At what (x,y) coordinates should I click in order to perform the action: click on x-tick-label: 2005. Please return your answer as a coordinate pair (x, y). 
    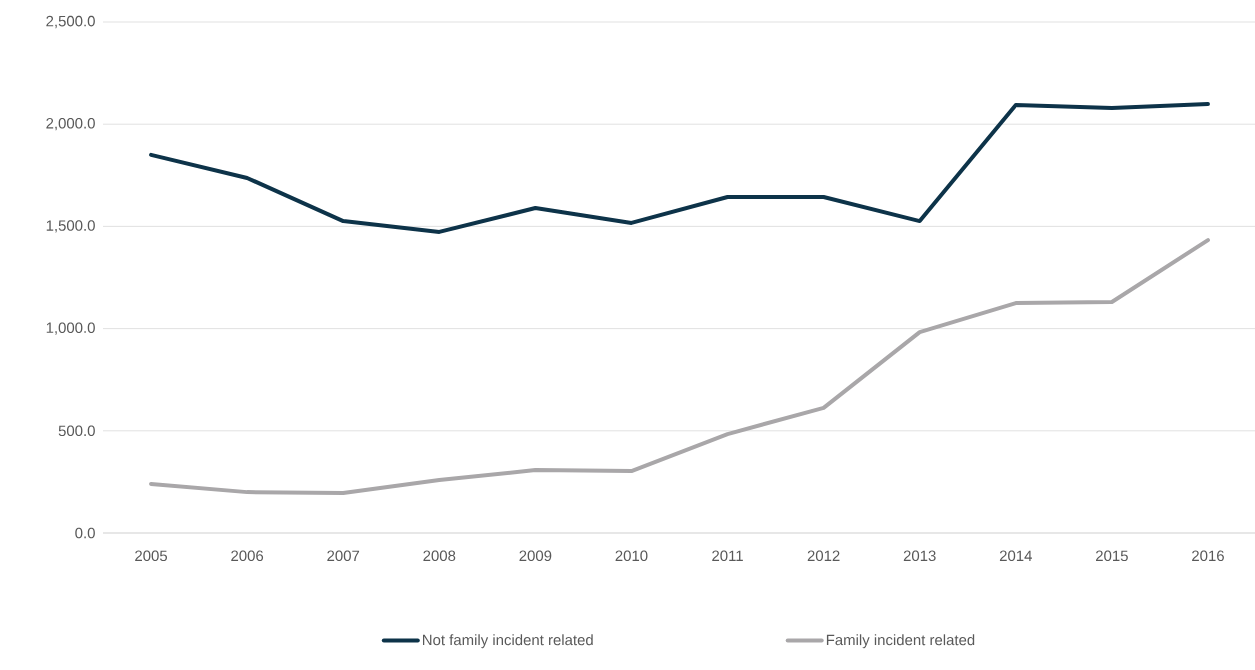
    Looking at the image, I should click on (151, 556).